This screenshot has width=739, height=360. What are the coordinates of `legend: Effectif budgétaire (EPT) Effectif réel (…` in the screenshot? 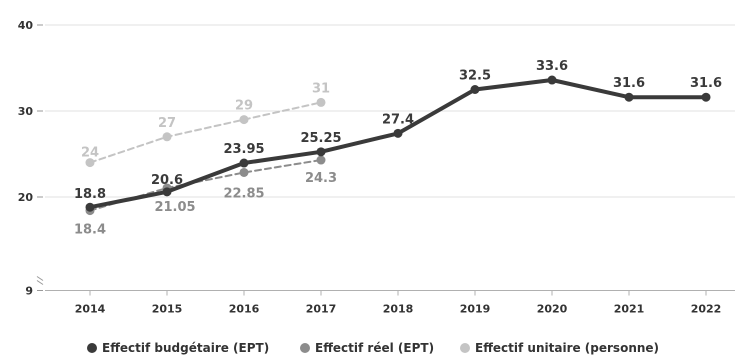 It's located at (373, 348).